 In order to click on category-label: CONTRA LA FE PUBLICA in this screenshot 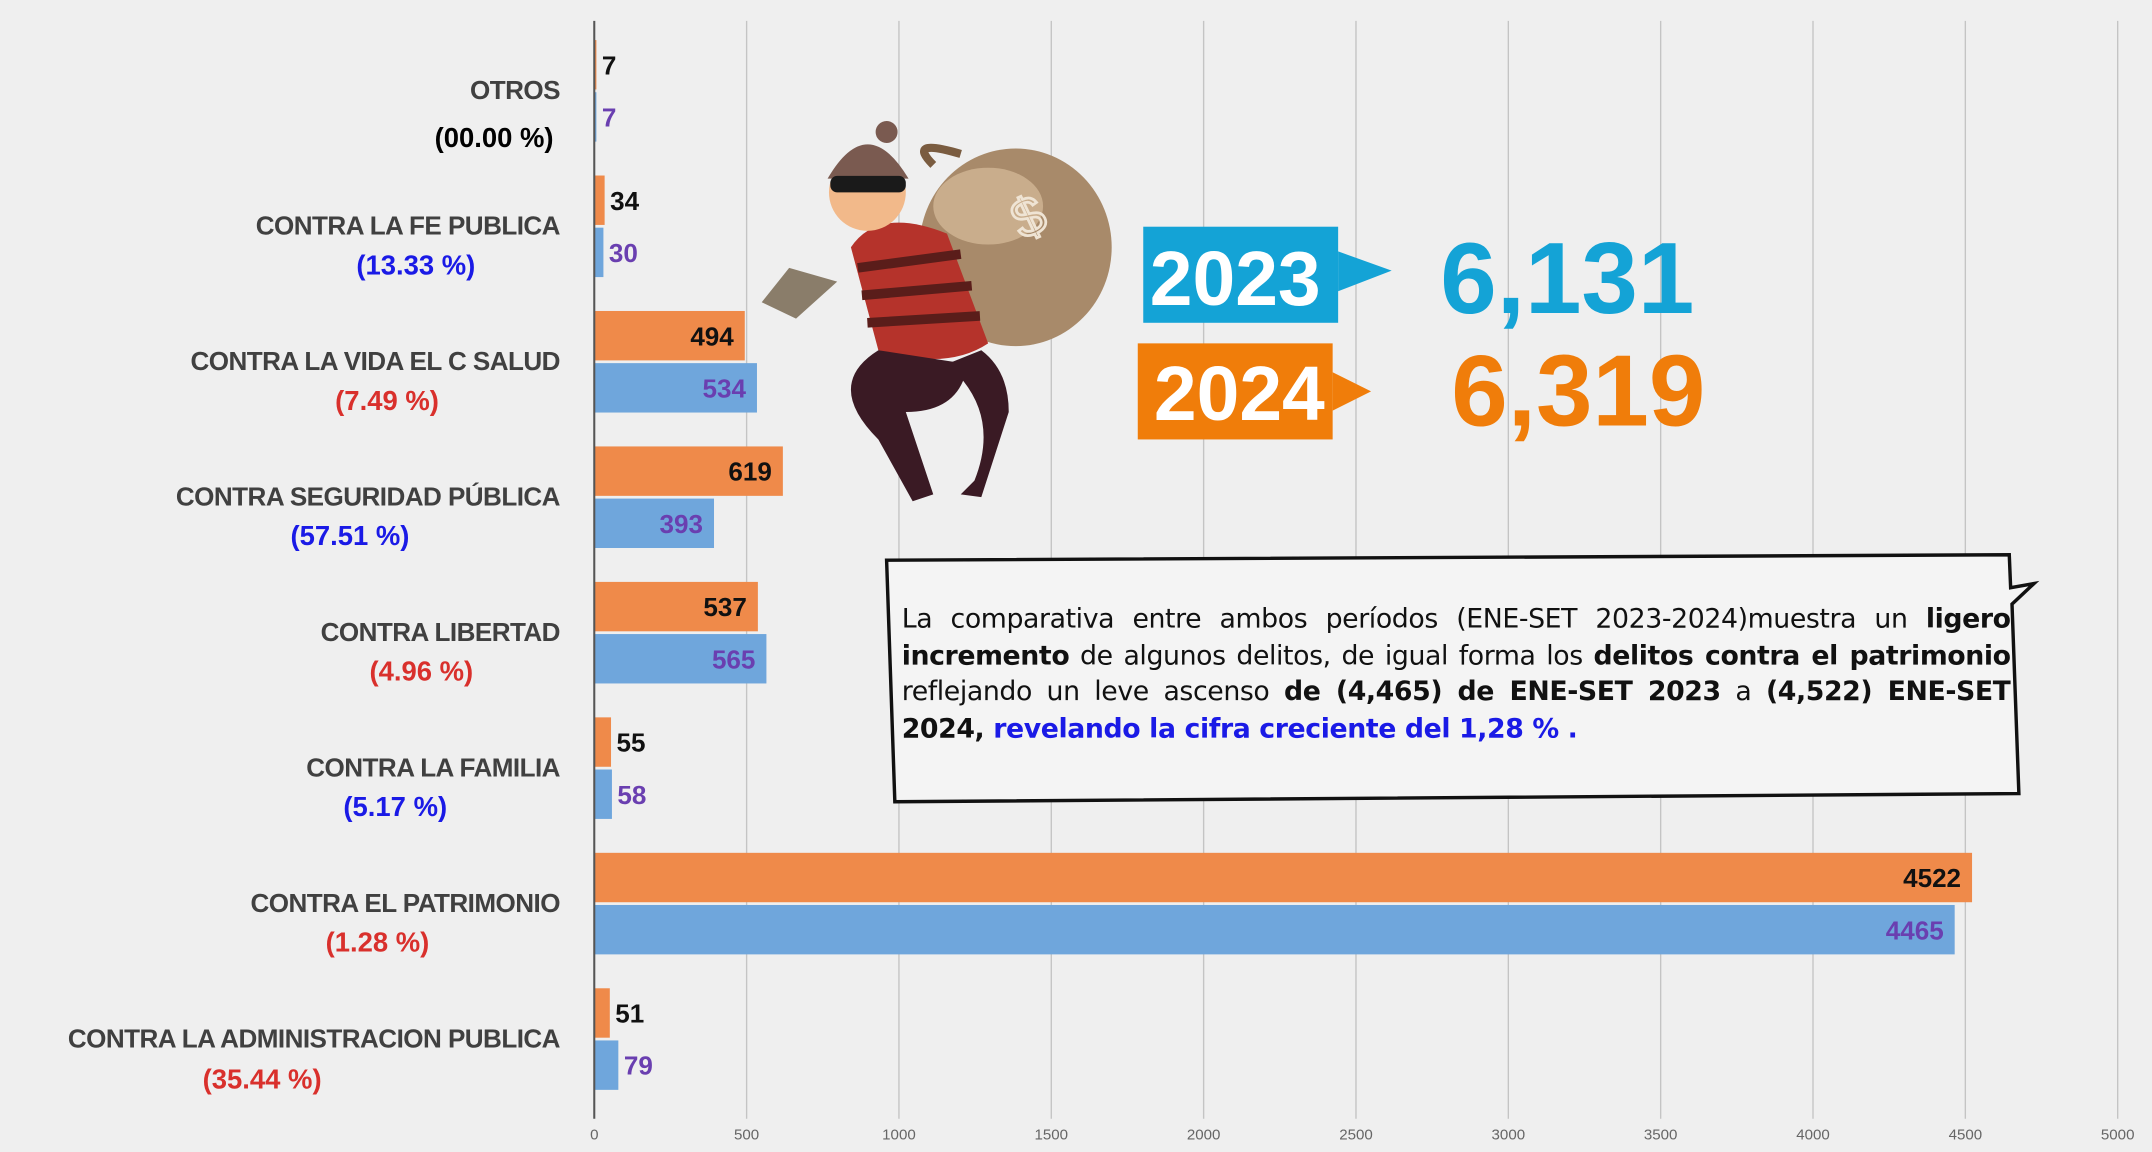, I will do `click(408, 226)`.